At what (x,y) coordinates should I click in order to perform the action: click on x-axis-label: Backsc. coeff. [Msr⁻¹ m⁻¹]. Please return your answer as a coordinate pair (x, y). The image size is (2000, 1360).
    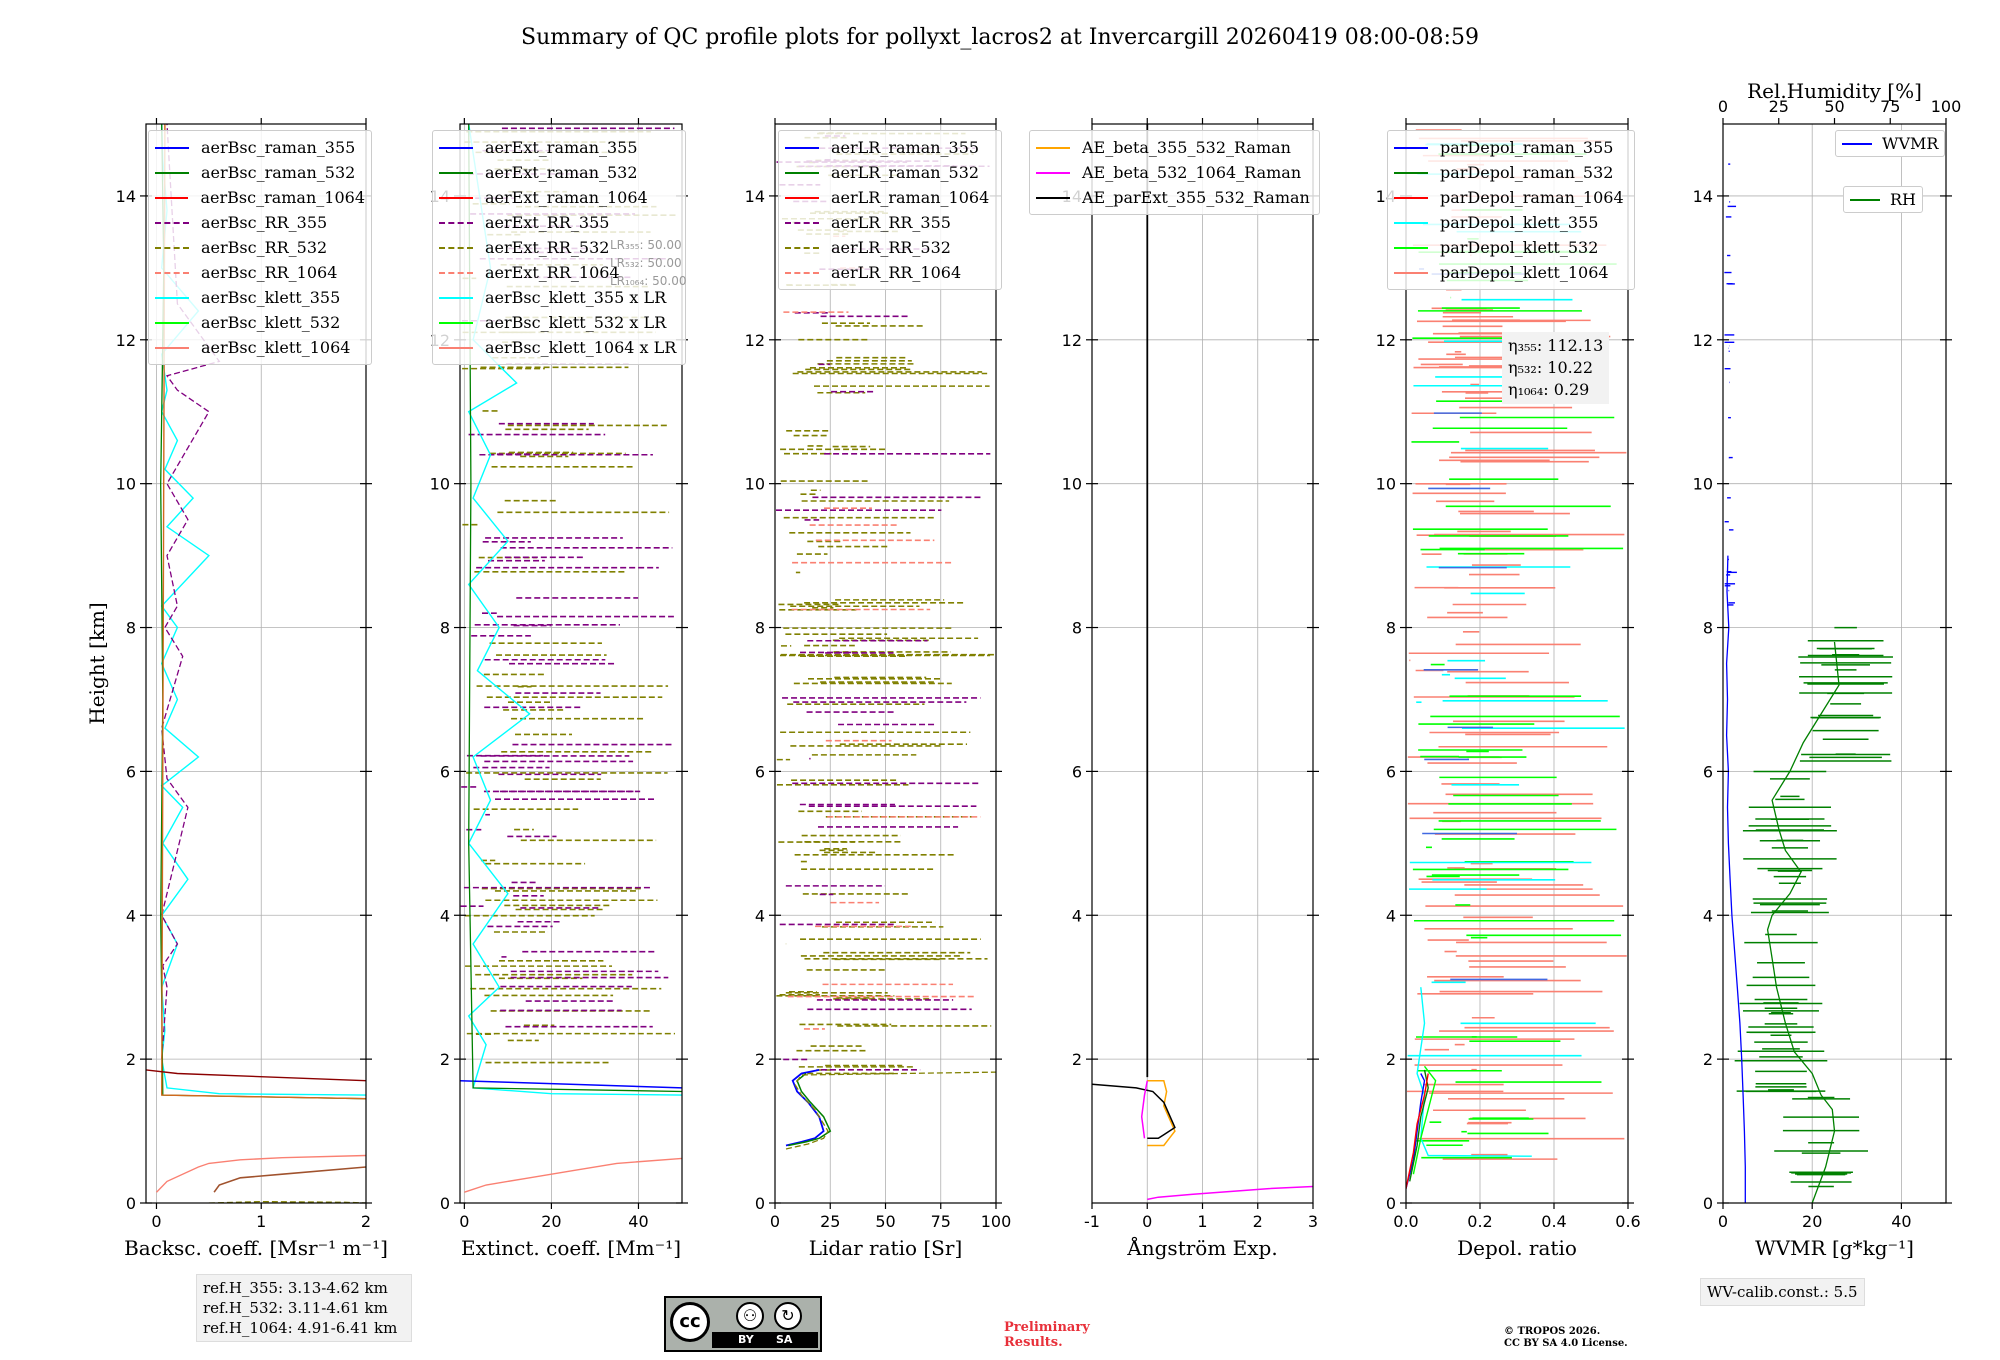
    Looking at the image, I should click on (256, 1248).